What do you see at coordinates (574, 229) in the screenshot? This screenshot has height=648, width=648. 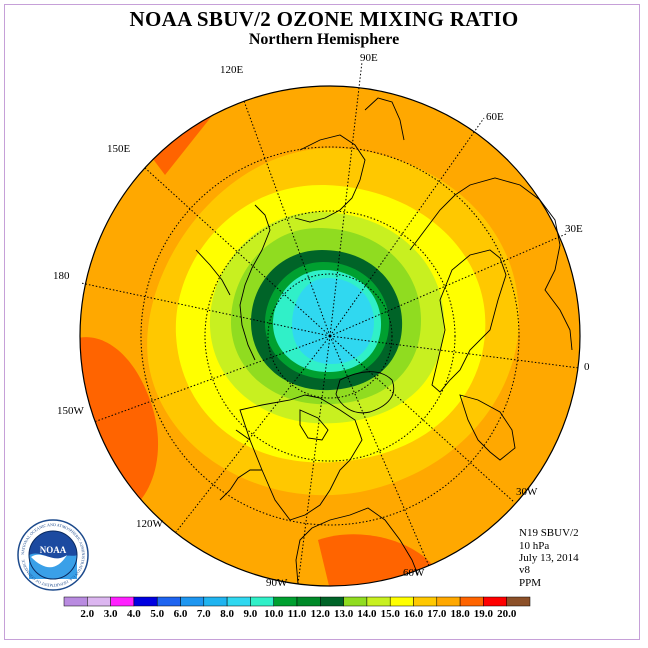 I see `label-30e: 30E` at bounding box center [574, 229].